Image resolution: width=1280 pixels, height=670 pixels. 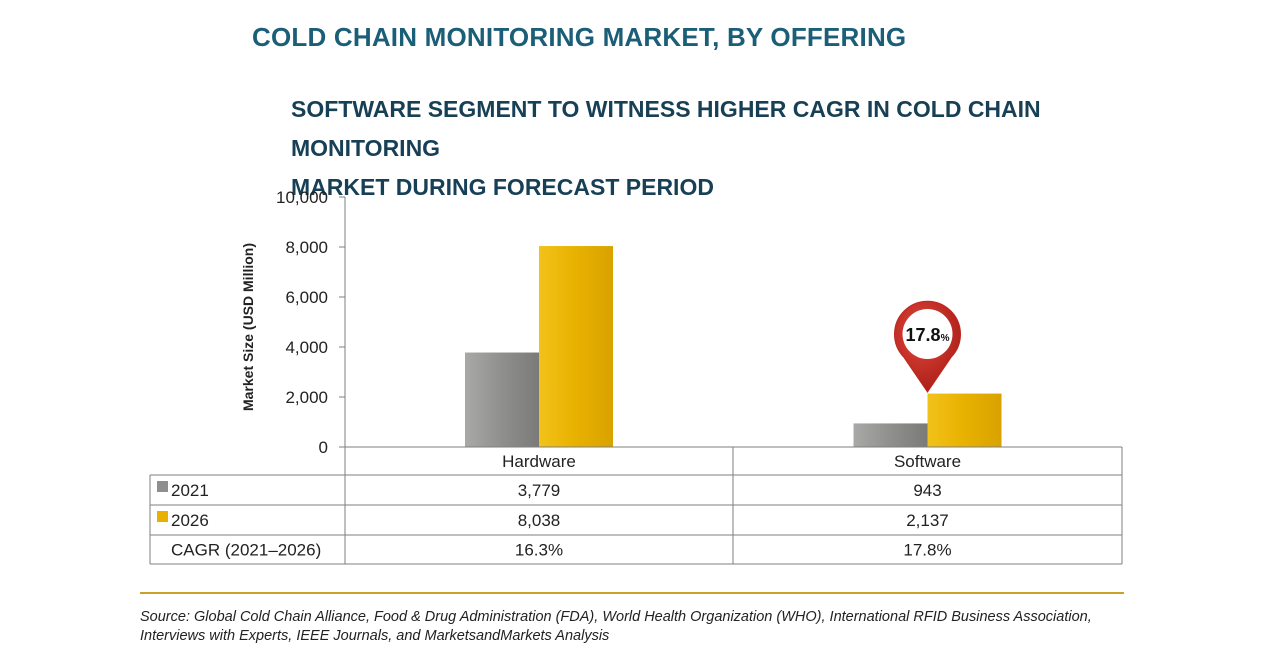 What do you see at coordinates (576, 346) in the screenshot?
I see `bar-2026-hardware` at bounding box center [576, 346].